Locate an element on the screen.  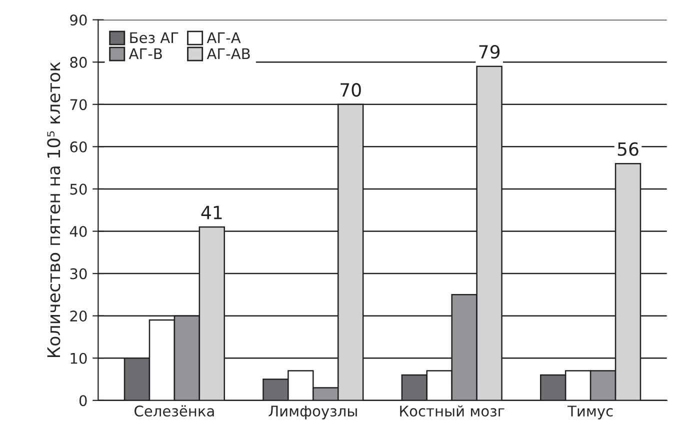
y-tick-label: 0 is located at coordinates (83, 400).